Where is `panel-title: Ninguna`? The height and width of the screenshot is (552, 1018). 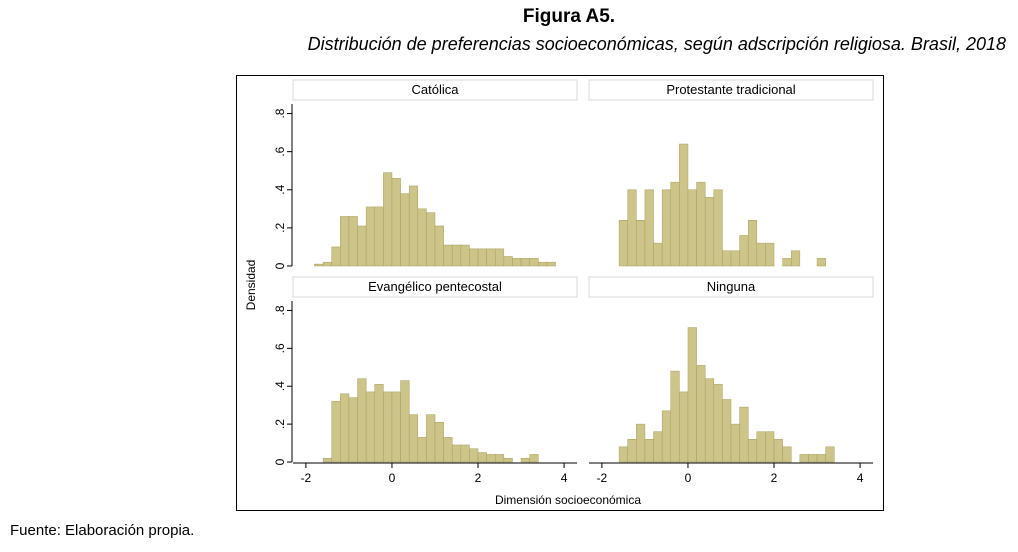 panel-title: Ninguna is located at coordinates (731, 286).